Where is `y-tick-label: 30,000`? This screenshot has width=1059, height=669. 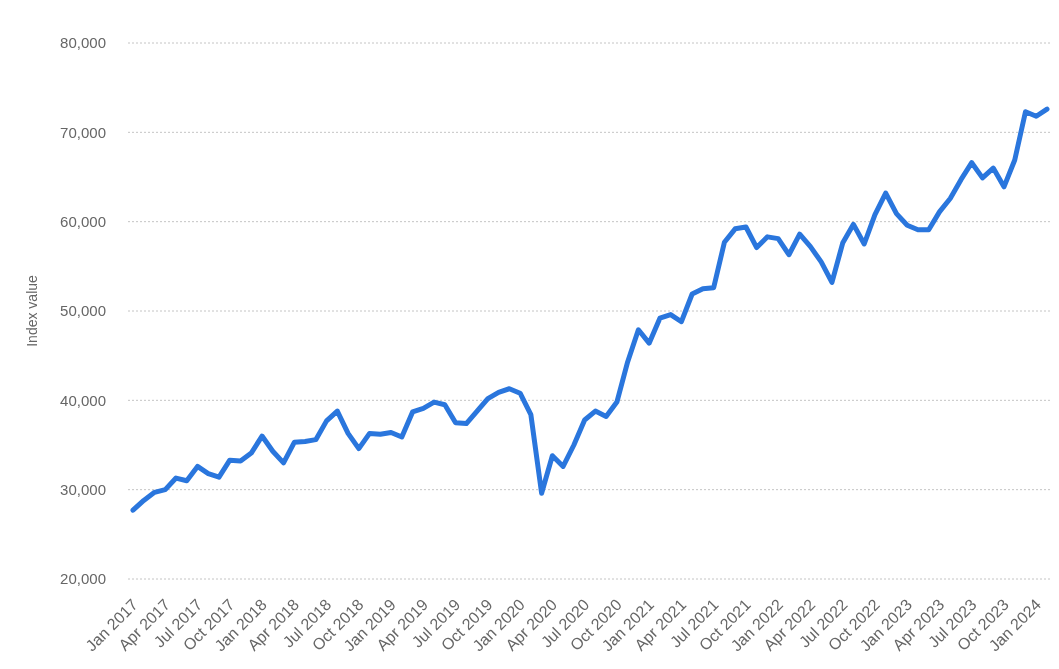 y-tick-label: 30,000 is located at coordinates (83, 489).